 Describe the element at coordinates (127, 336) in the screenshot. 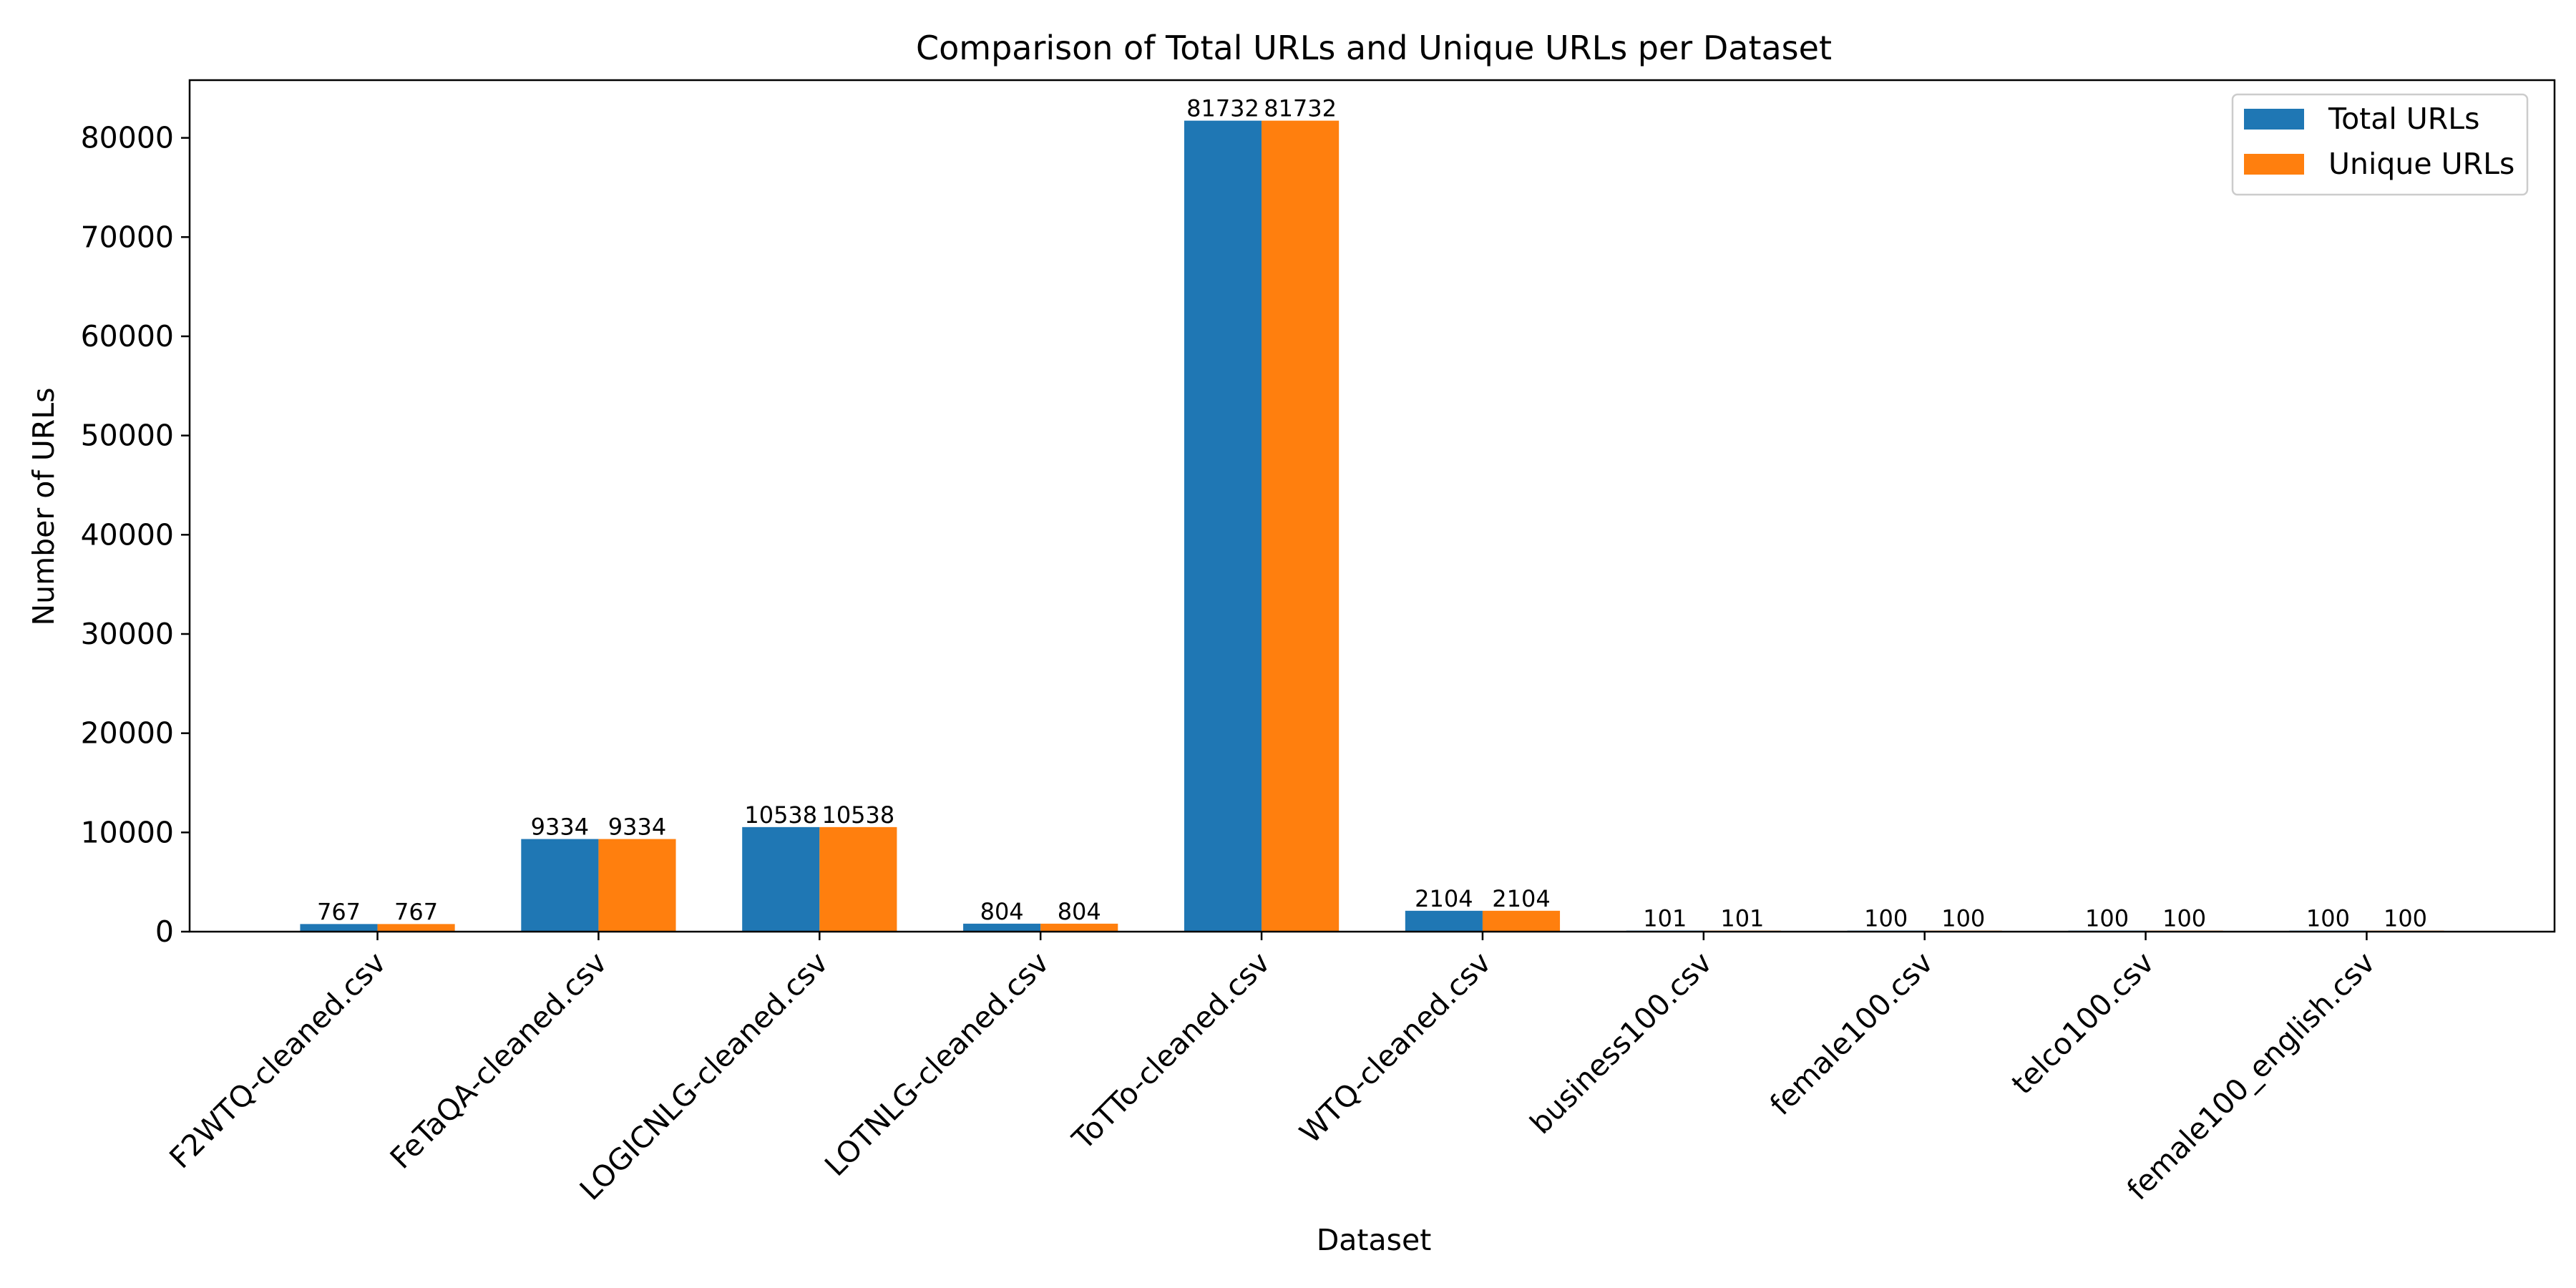

I see `y-tick-label: 60000` at that location.